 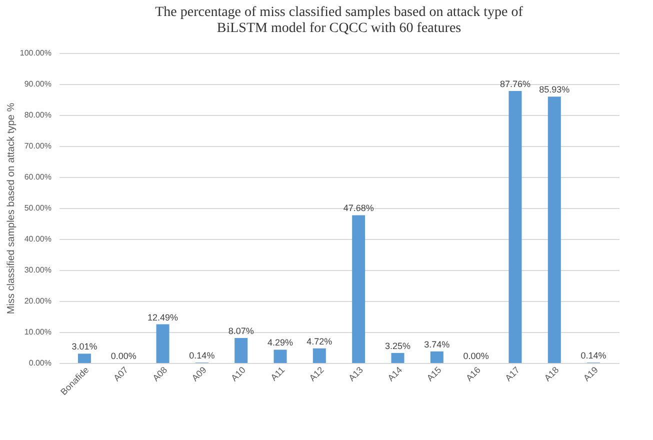 What do you see at coordinates (38, 177) in the screenshot?
I see `y-tick-label: 60.00%` at bounding box center [38, 177].